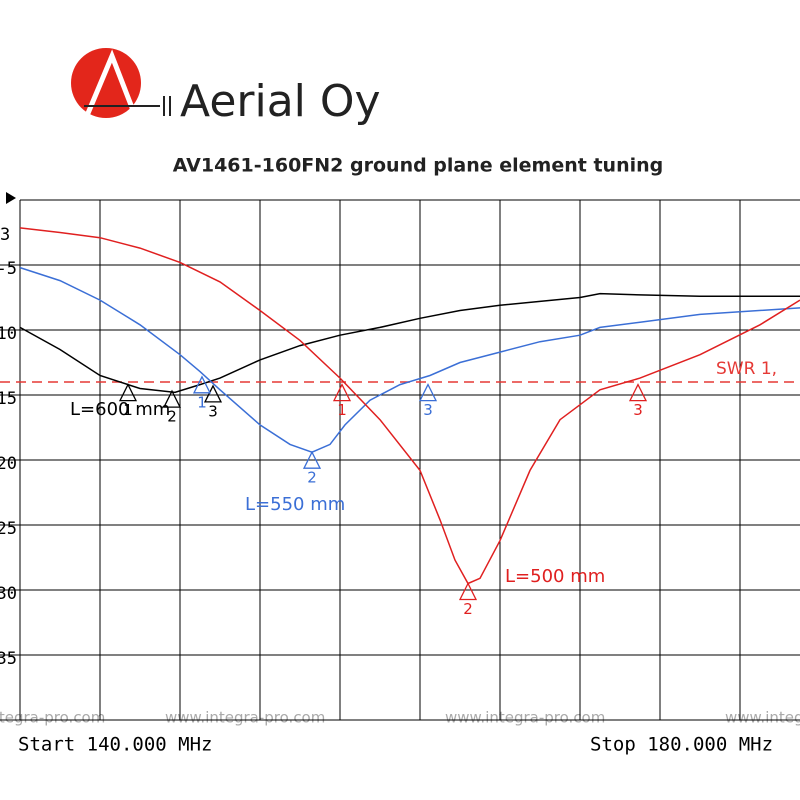  I want to click on logo-a, so click(111, 84).